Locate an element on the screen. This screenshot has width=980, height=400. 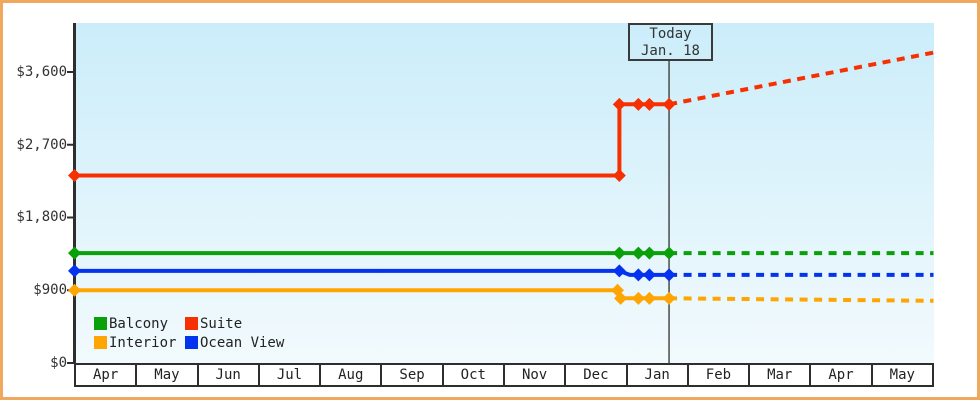
month-cell: Mar is located at coordinates (778, 375).